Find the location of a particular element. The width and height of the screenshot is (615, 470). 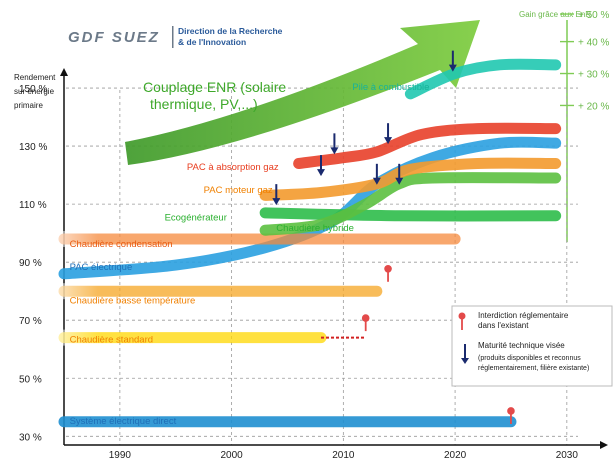

arrow-label-line1: Couplage ENR (solaire is located at coordinates (214, 87).